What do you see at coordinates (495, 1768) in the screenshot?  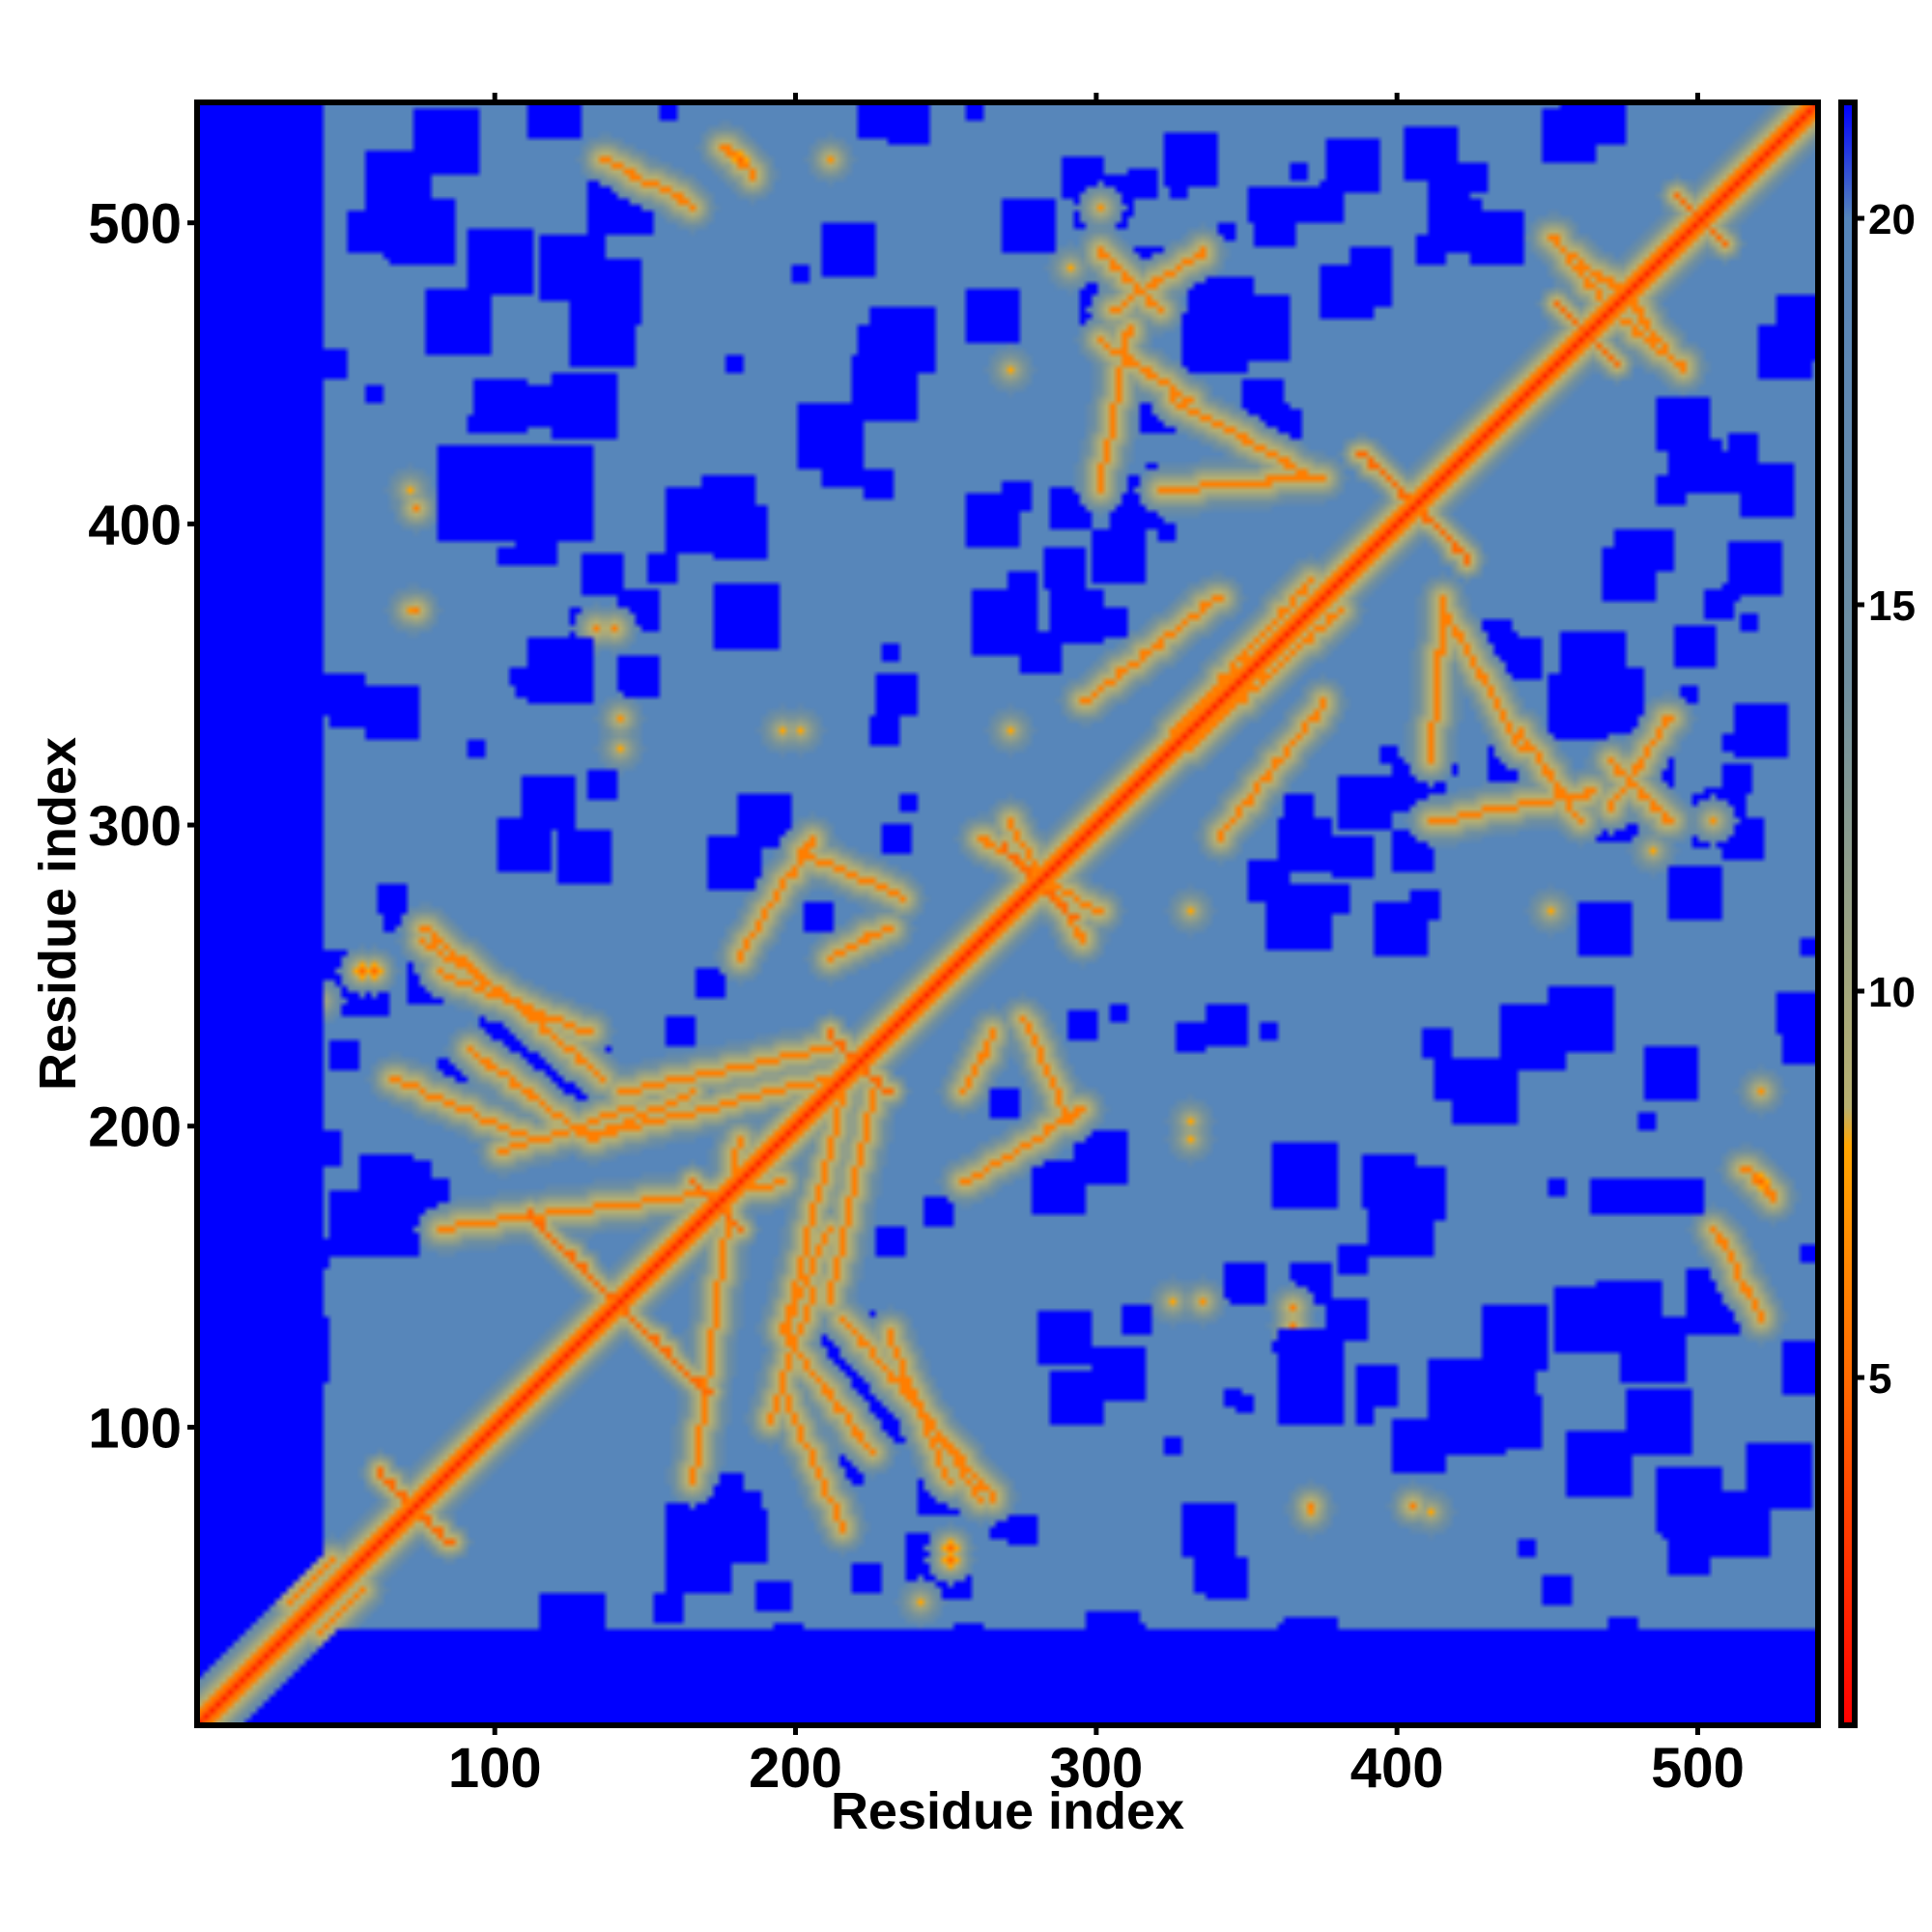 I see `x-tick-label: 100` at bounding box center [495, 1768].